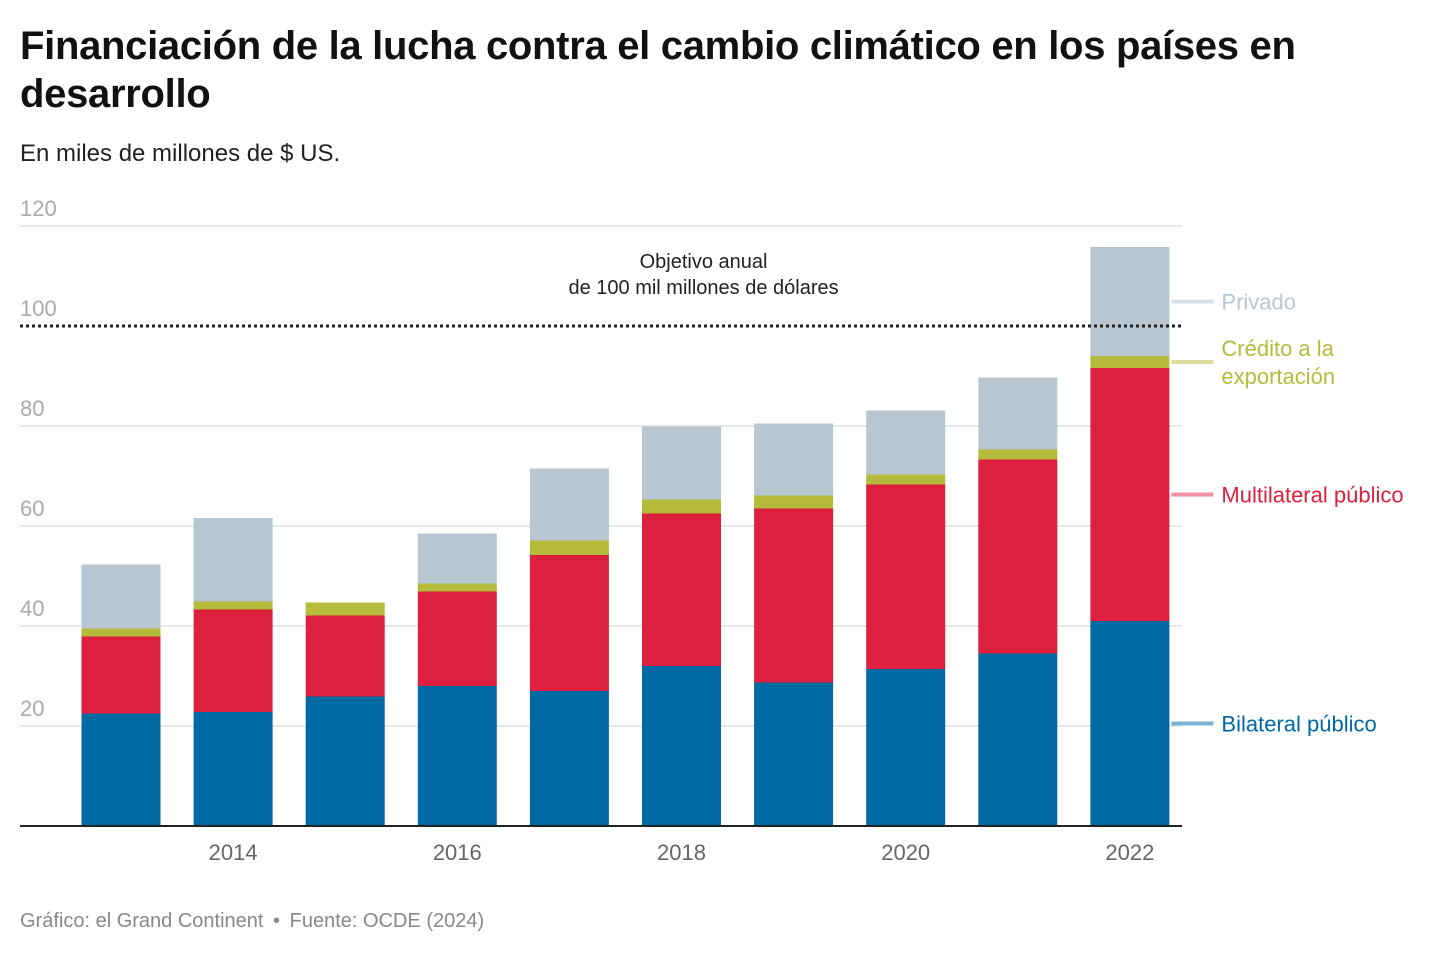 This screenshot has height=958, width=1456. Describe the element at coordinates (32, 408) in the screenshot. I see `y-tick-label-80: 80` at that location.